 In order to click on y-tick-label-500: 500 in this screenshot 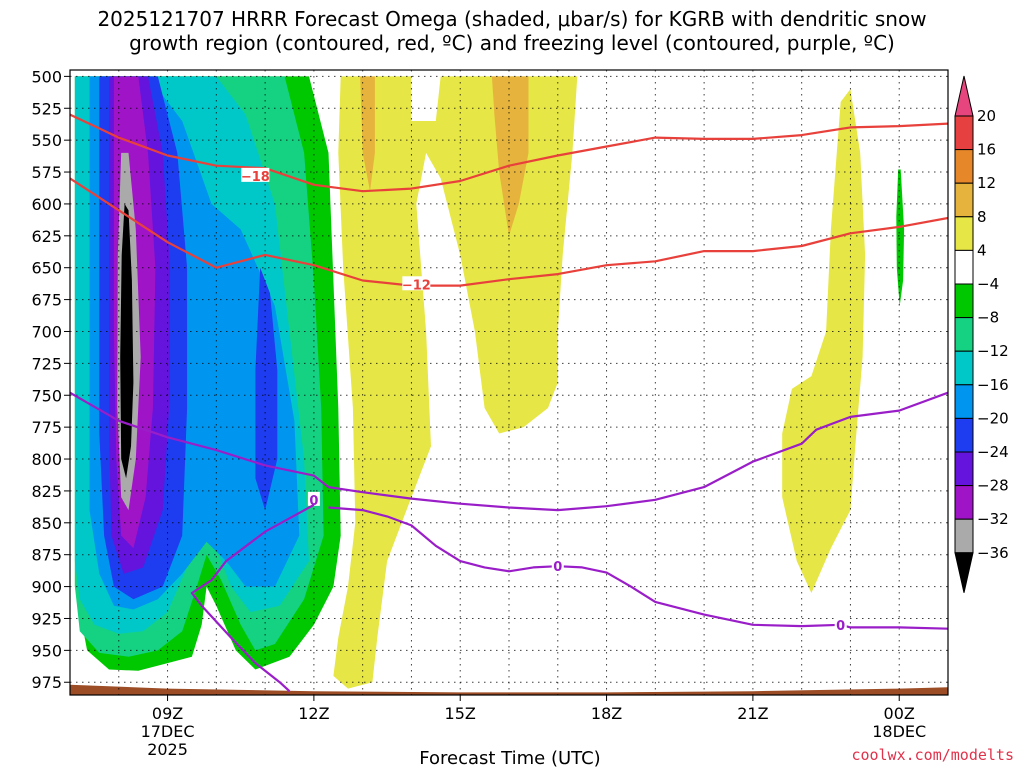, I will do `click(46, 76)`.